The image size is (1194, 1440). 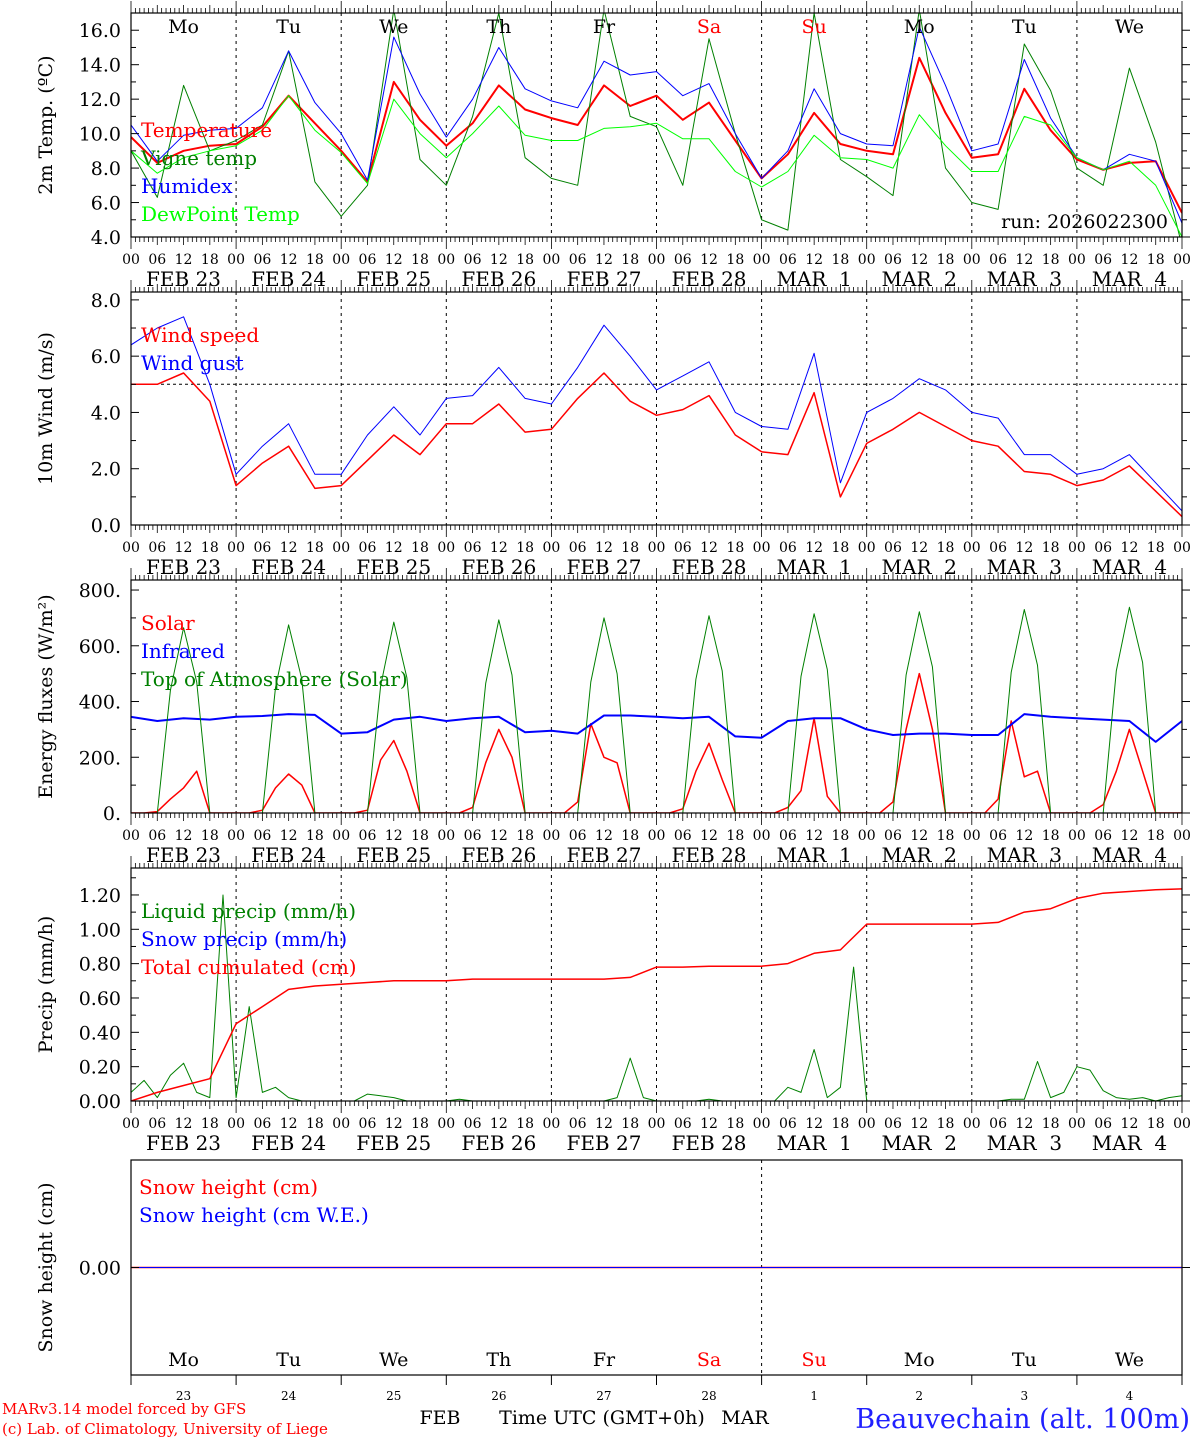 I want to click on day-number: 4, so click(x=1130, y=1396).